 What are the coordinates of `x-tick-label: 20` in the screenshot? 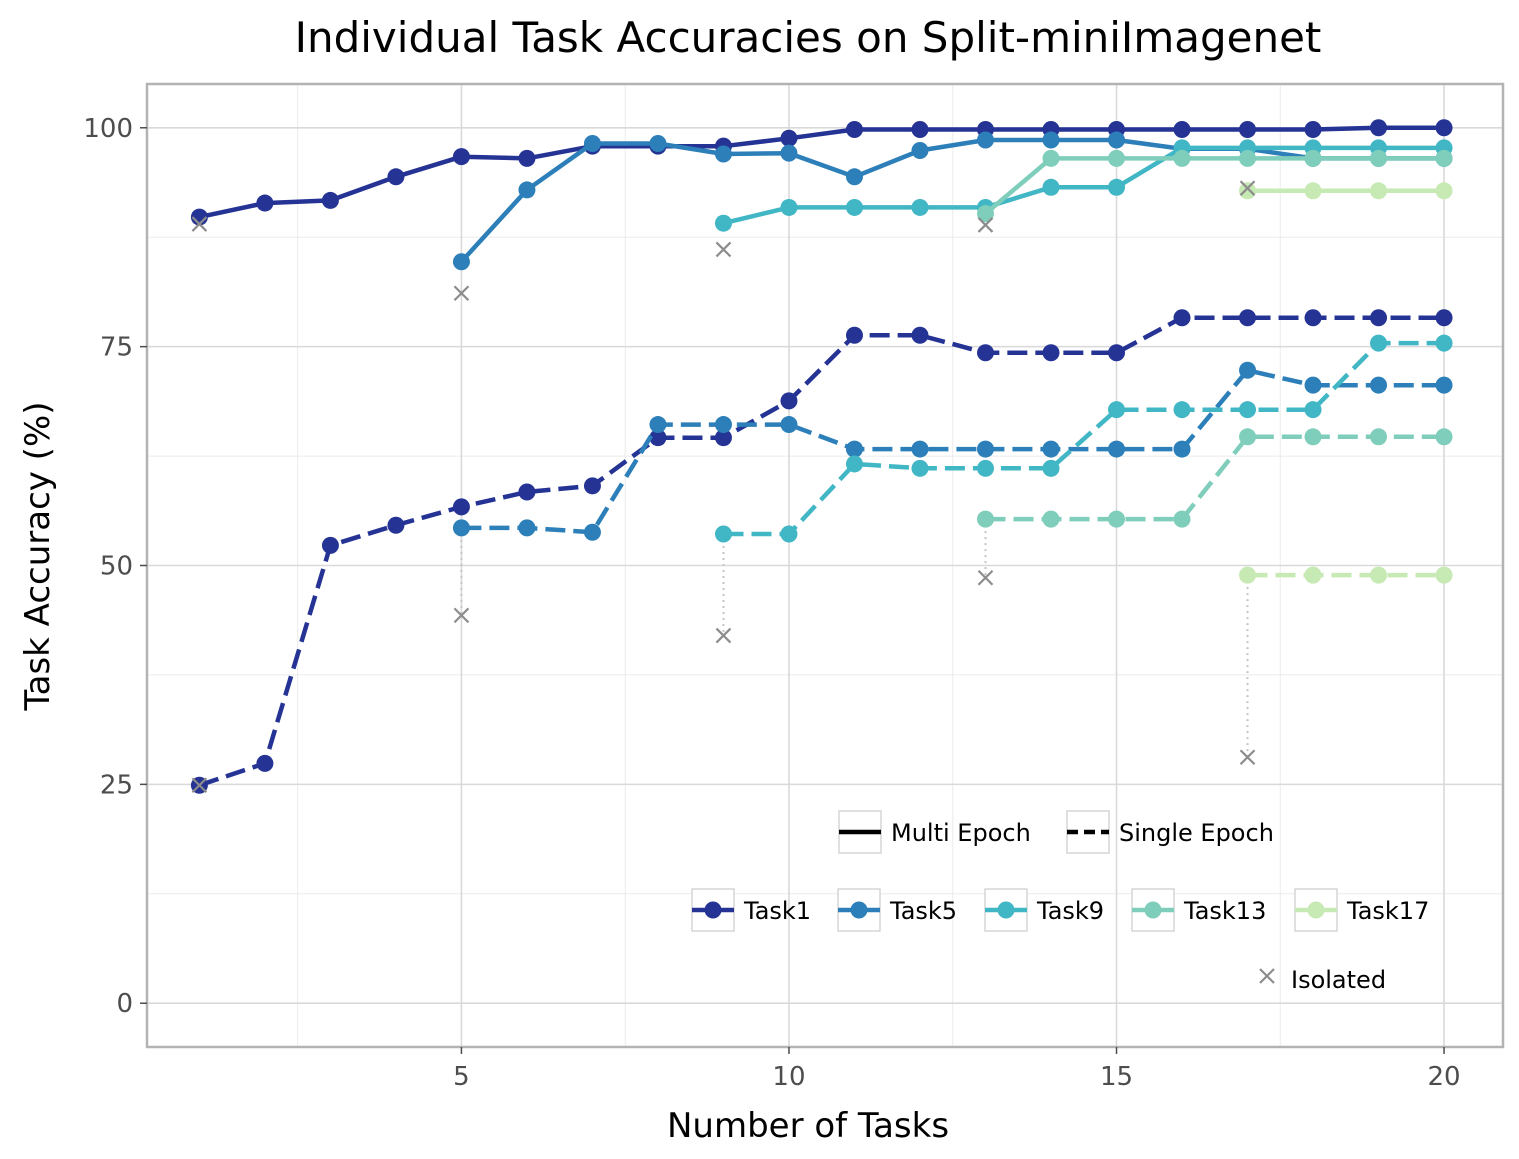 It's located at (1443, 1077).